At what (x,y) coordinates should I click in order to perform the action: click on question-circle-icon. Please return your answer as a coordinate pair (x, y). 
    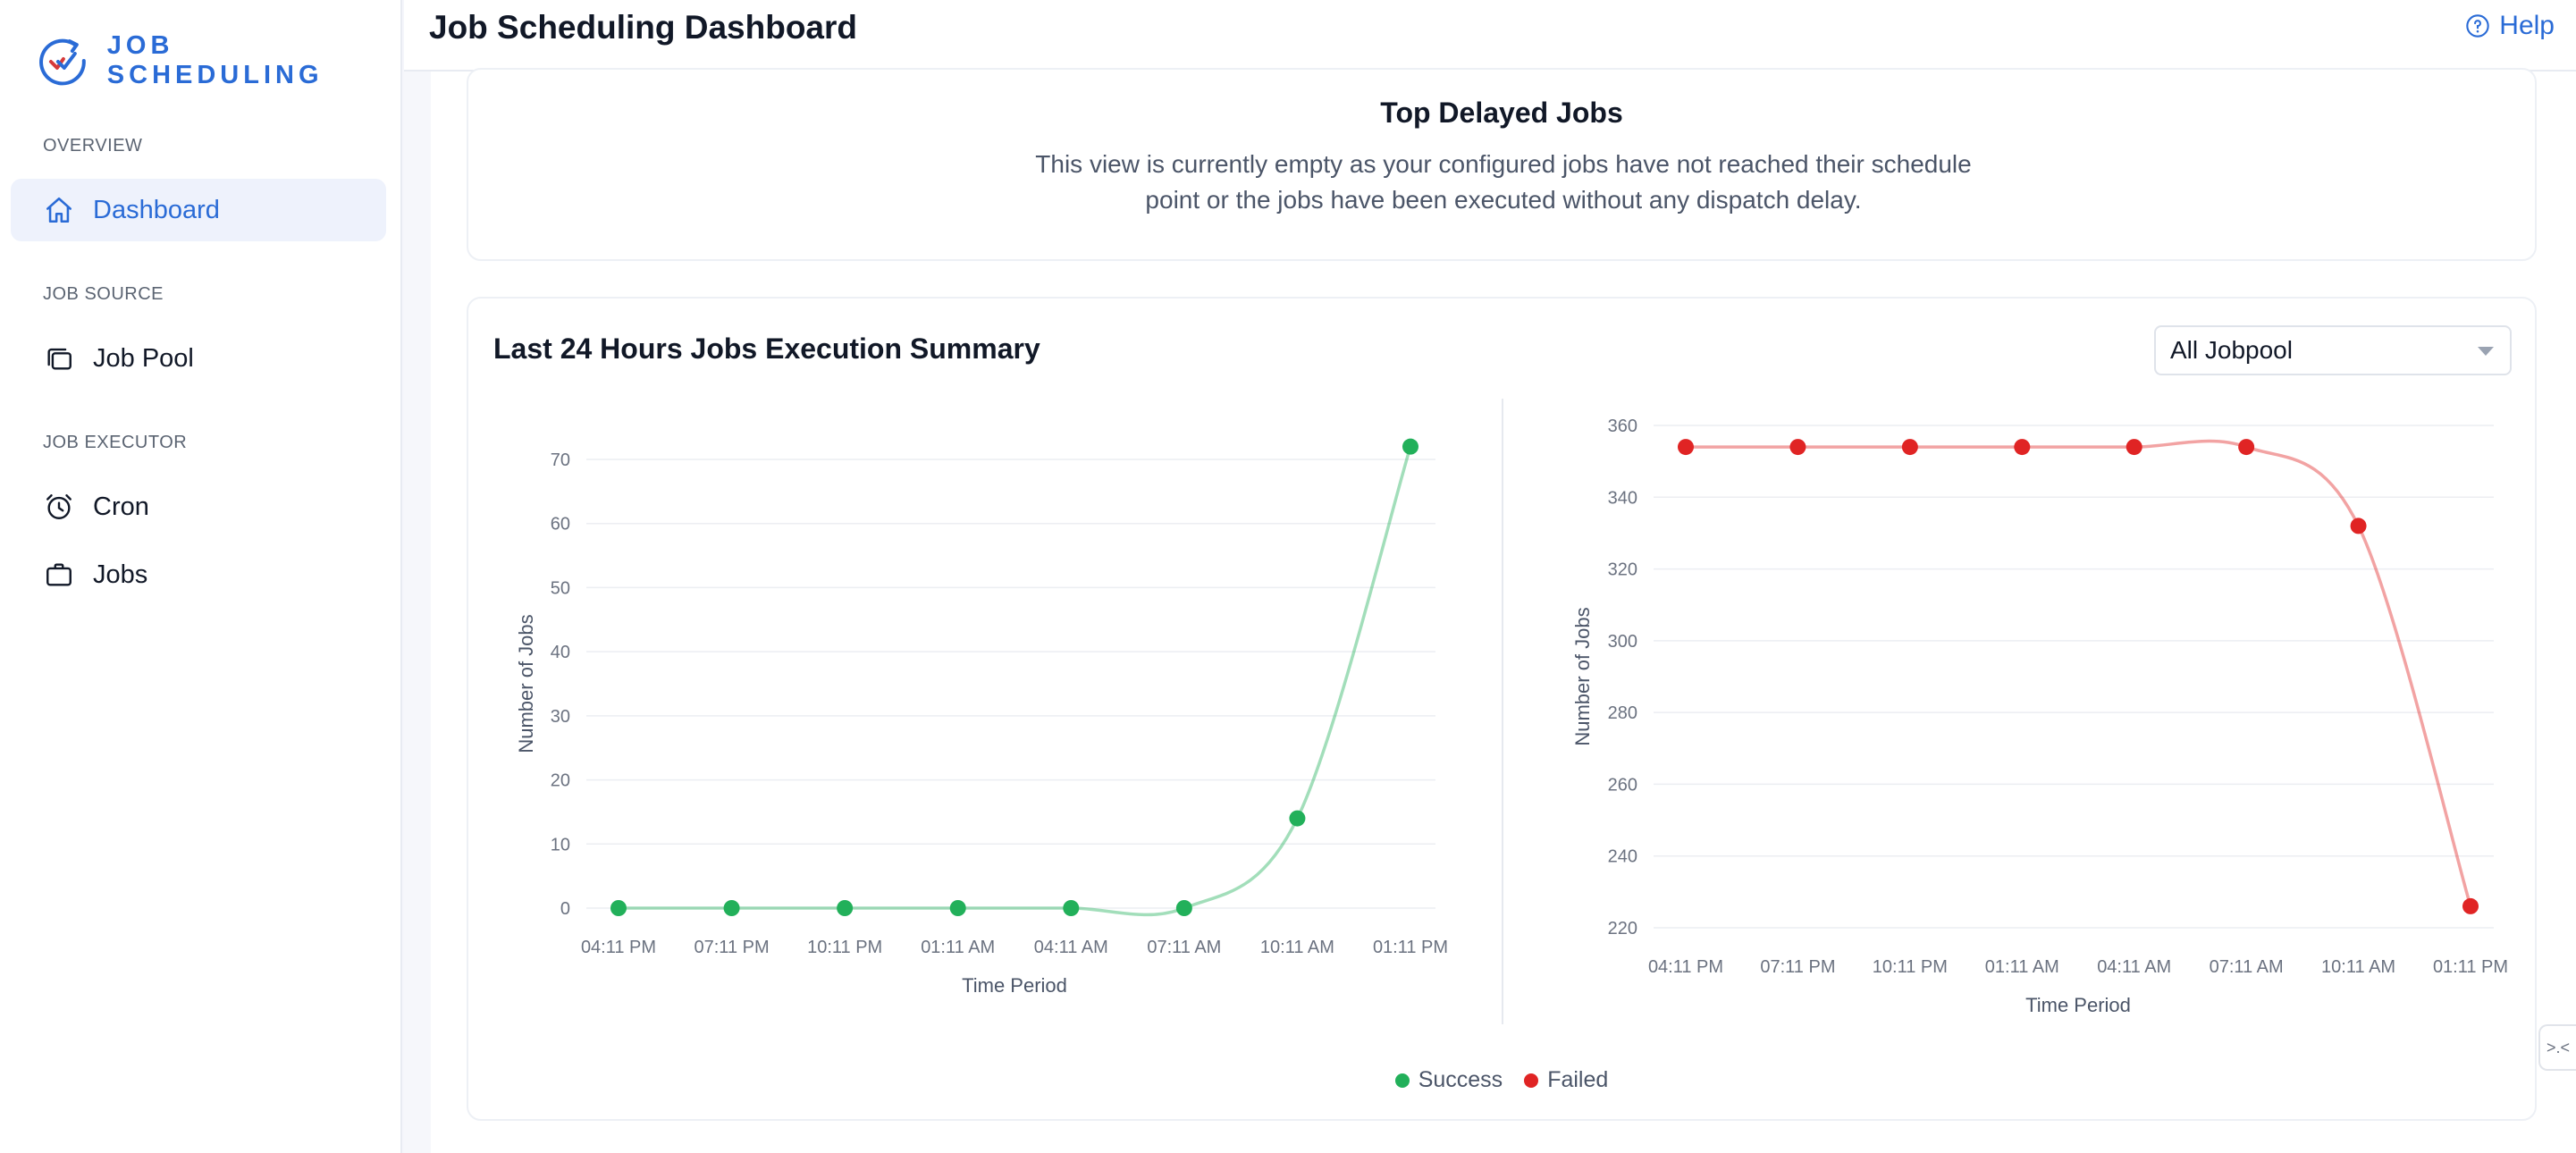
    Looking at the image, I should click on (2478, 26).